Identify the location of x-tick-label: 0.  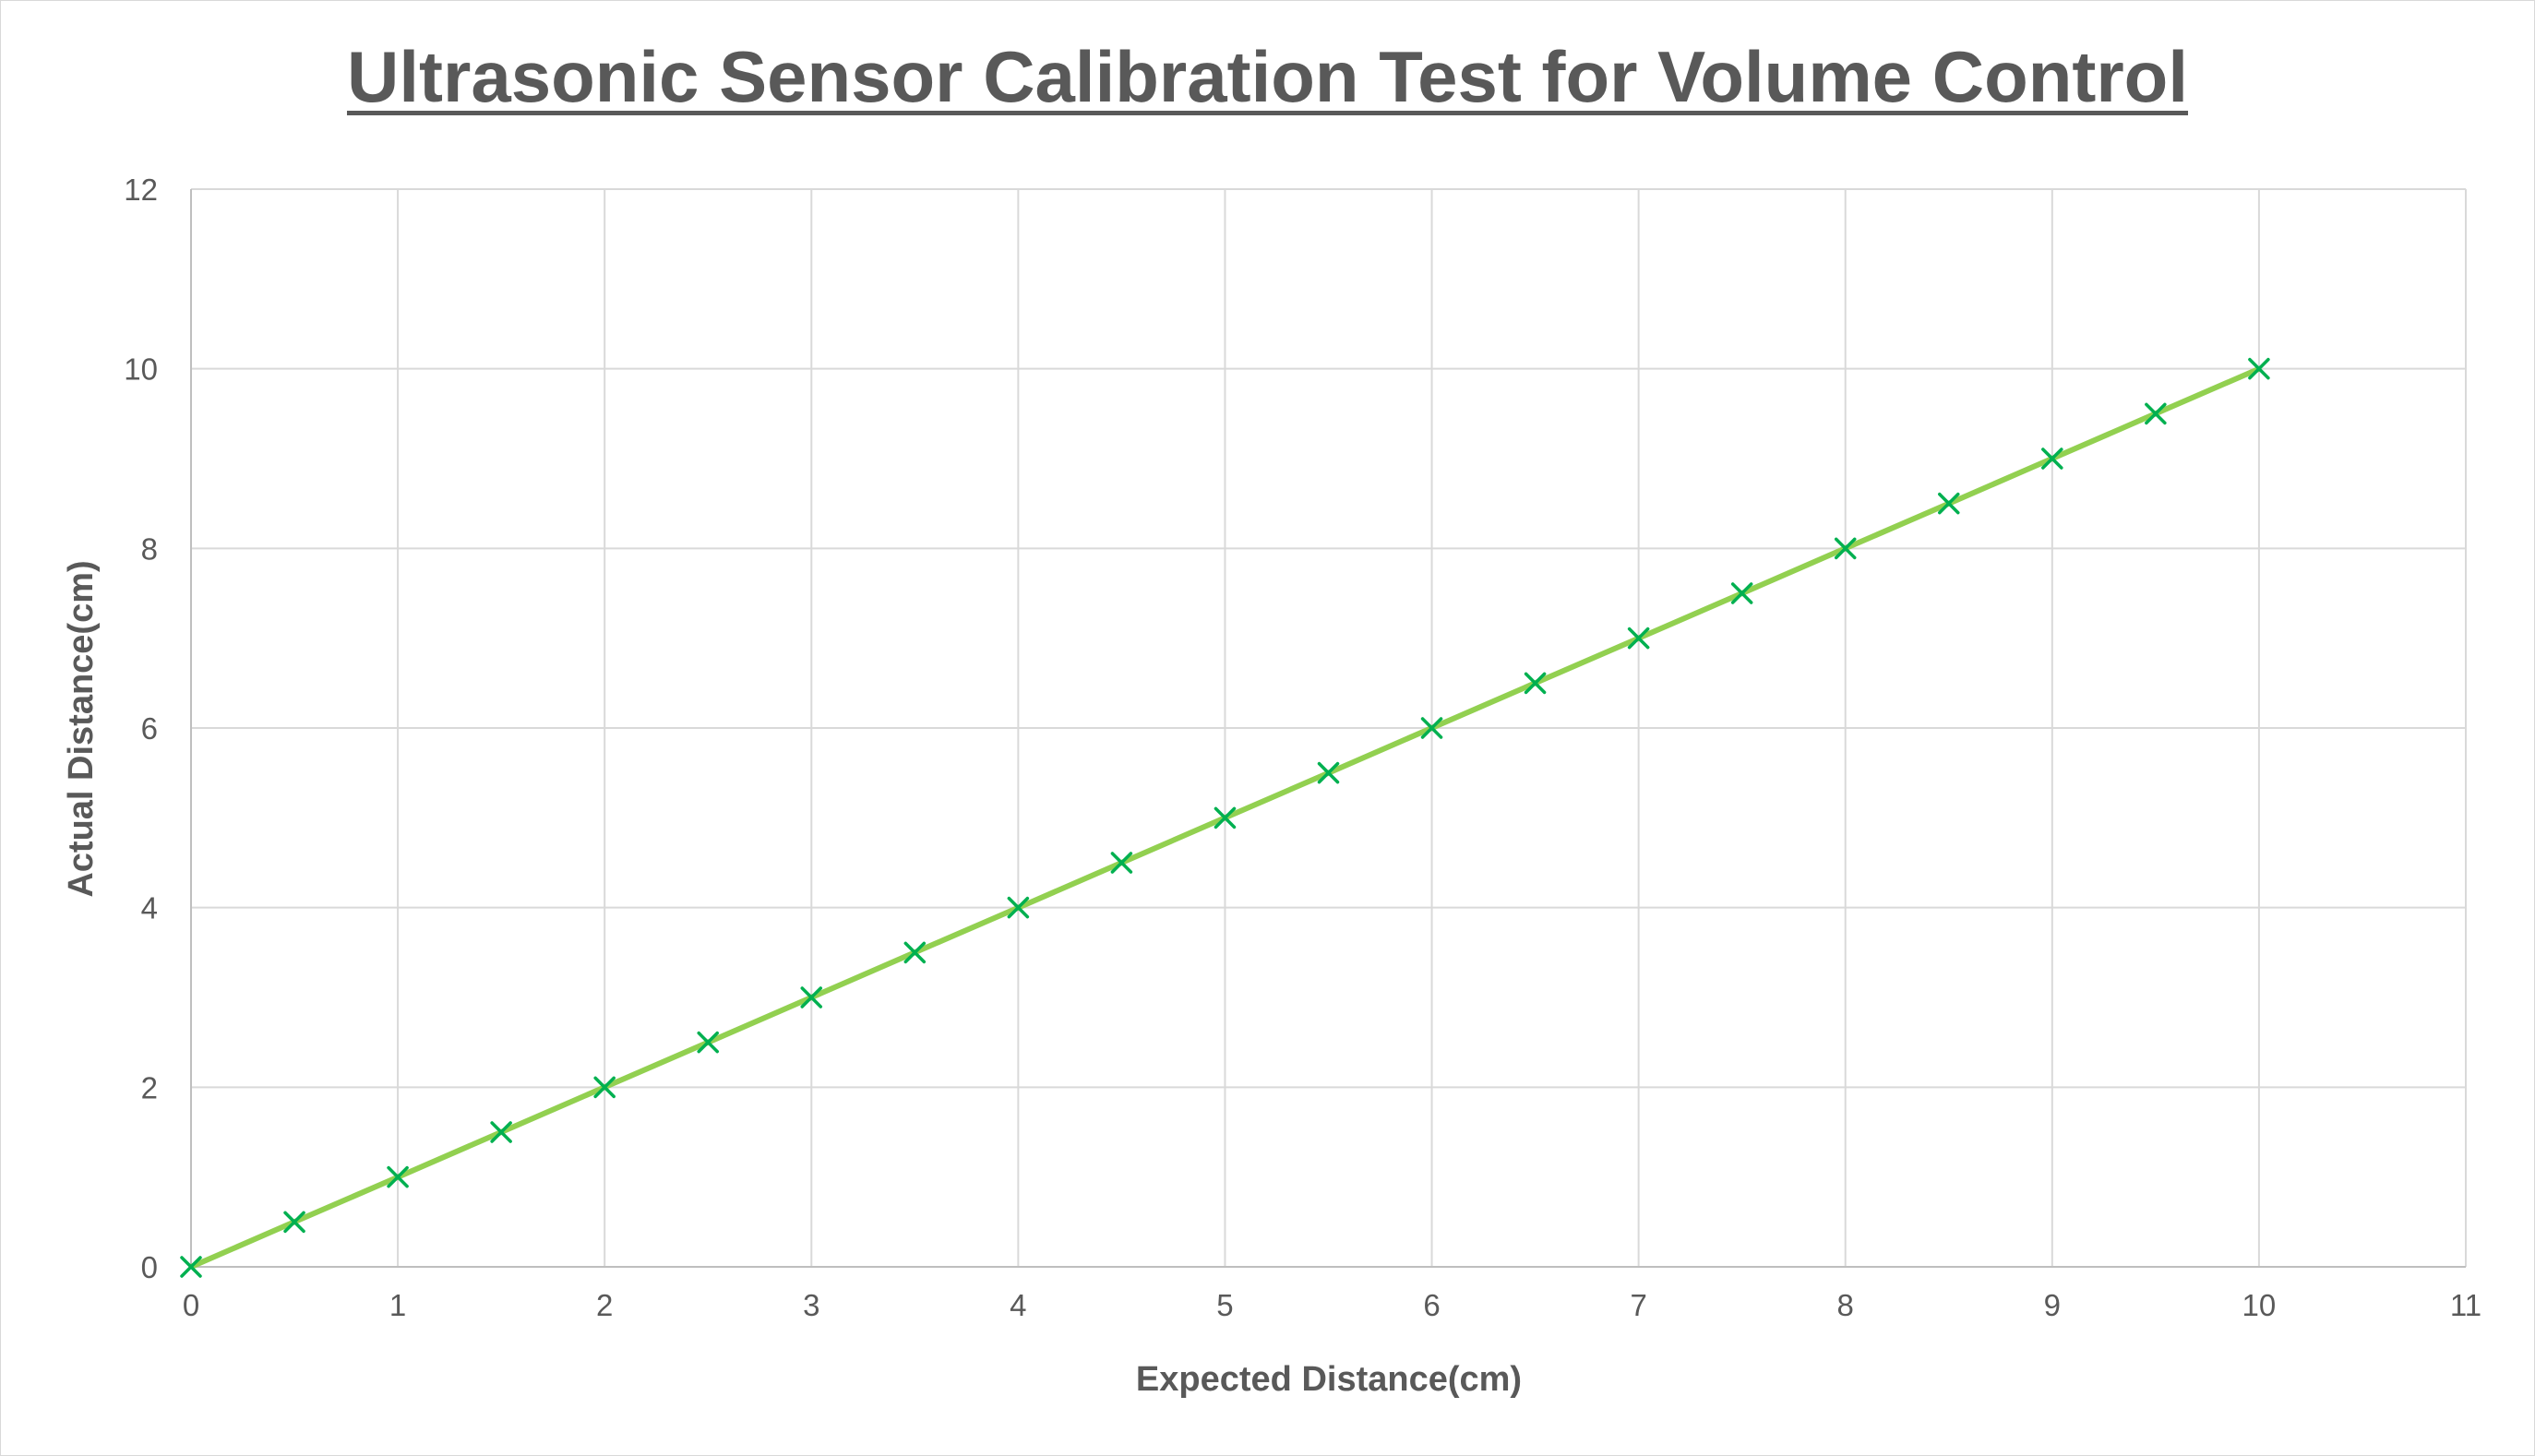
(191, 1305).